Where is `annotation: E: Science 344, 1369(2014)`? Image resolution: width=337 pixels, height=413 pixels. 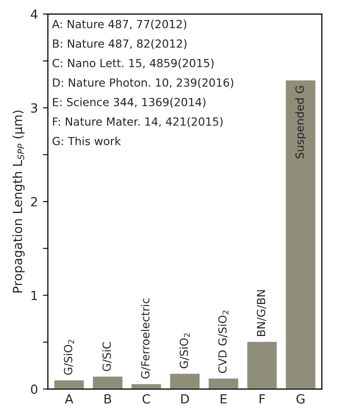 annotation: E: Science 344, 1369(2014) is located at coordinates (129, 103).